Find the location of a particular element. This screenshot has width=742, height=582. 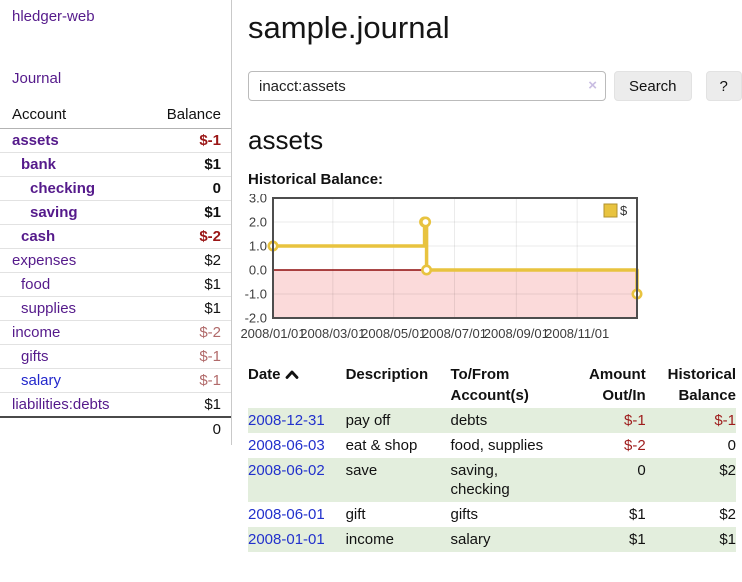

register-col-description: Description is located at coordinates (387, 374).